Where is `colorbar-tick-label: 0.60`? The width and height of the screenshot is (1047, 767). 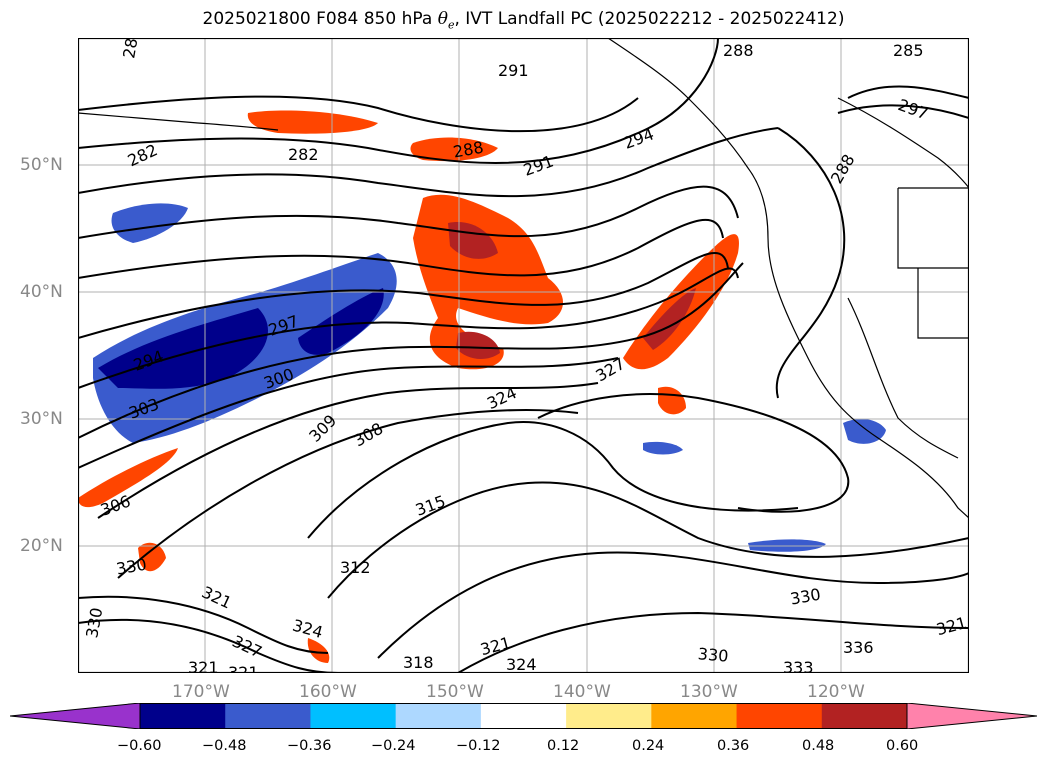
colorbar-tick-label: 0.60 is located at coordinates (902, 746).